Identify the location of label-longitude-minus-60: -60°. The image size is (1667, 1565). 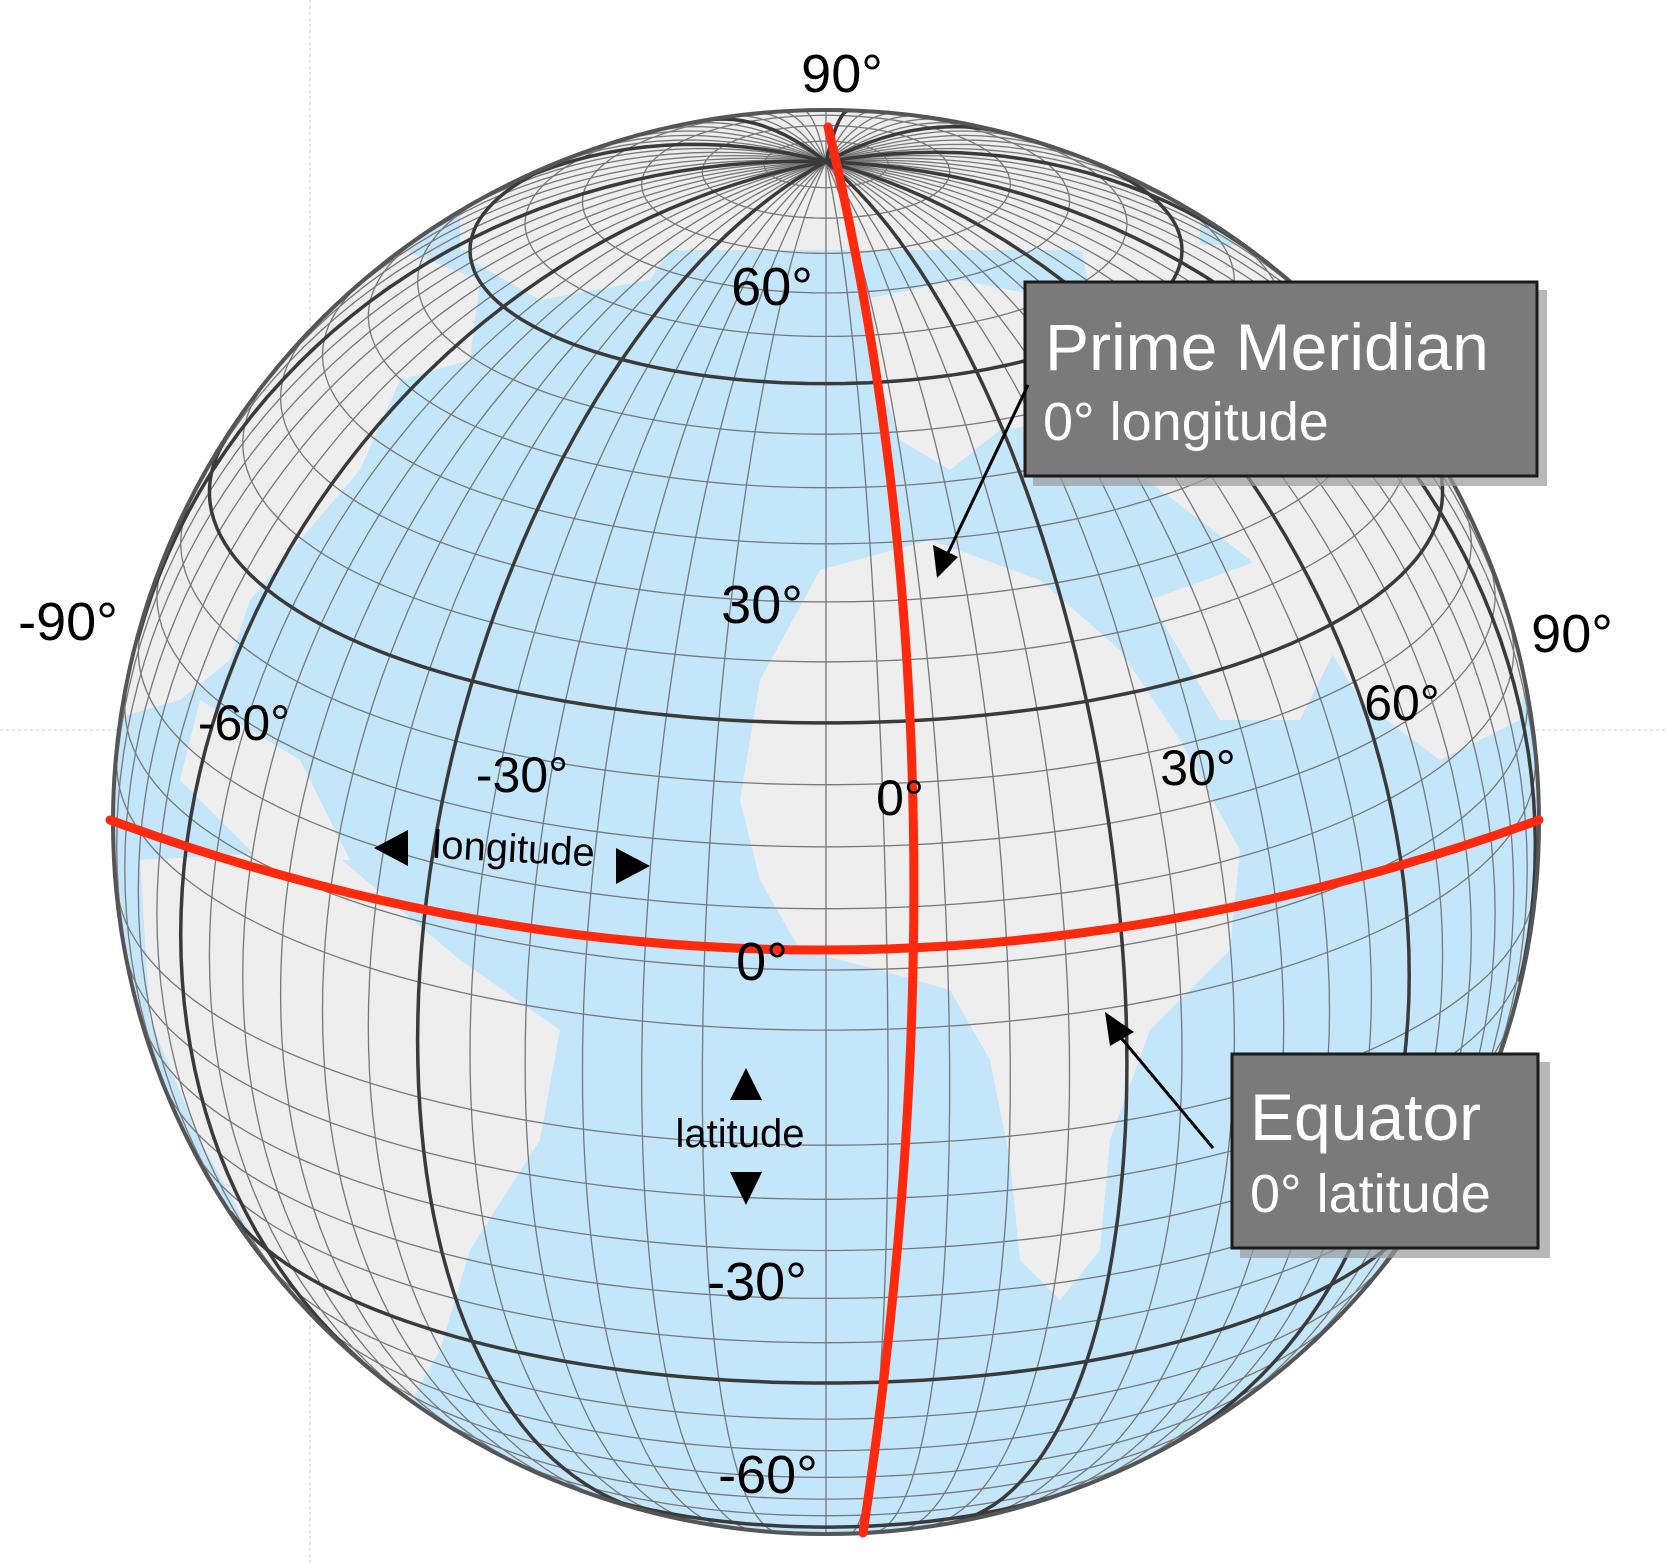
(244, 723).